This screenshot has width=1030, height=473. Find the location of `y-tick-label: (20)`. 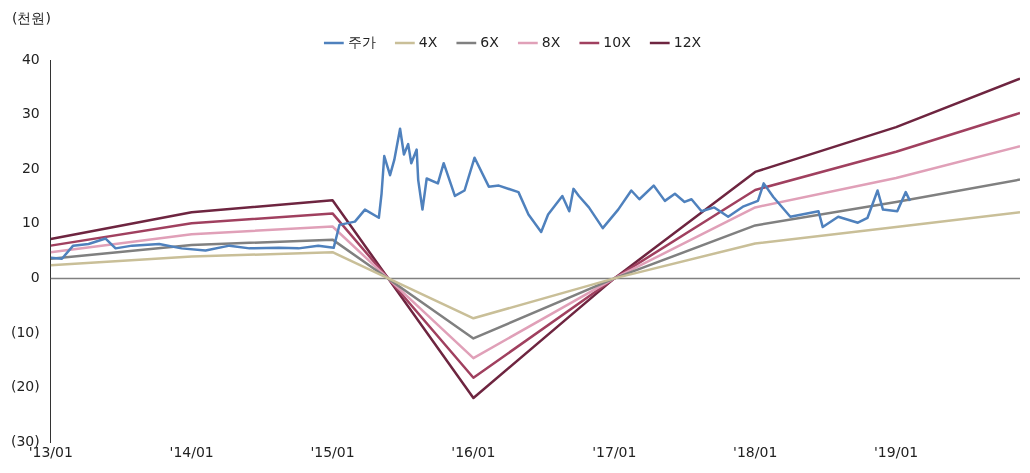

y-tick-label: (20) is located at coordinates (25, 386).